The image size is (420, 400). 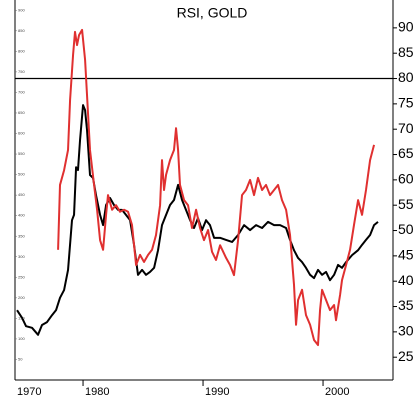 What do you see at coordinates (406, 52) in the screenshot?
I see `y2-tick-label: 85` at bounding box center [406, 52].